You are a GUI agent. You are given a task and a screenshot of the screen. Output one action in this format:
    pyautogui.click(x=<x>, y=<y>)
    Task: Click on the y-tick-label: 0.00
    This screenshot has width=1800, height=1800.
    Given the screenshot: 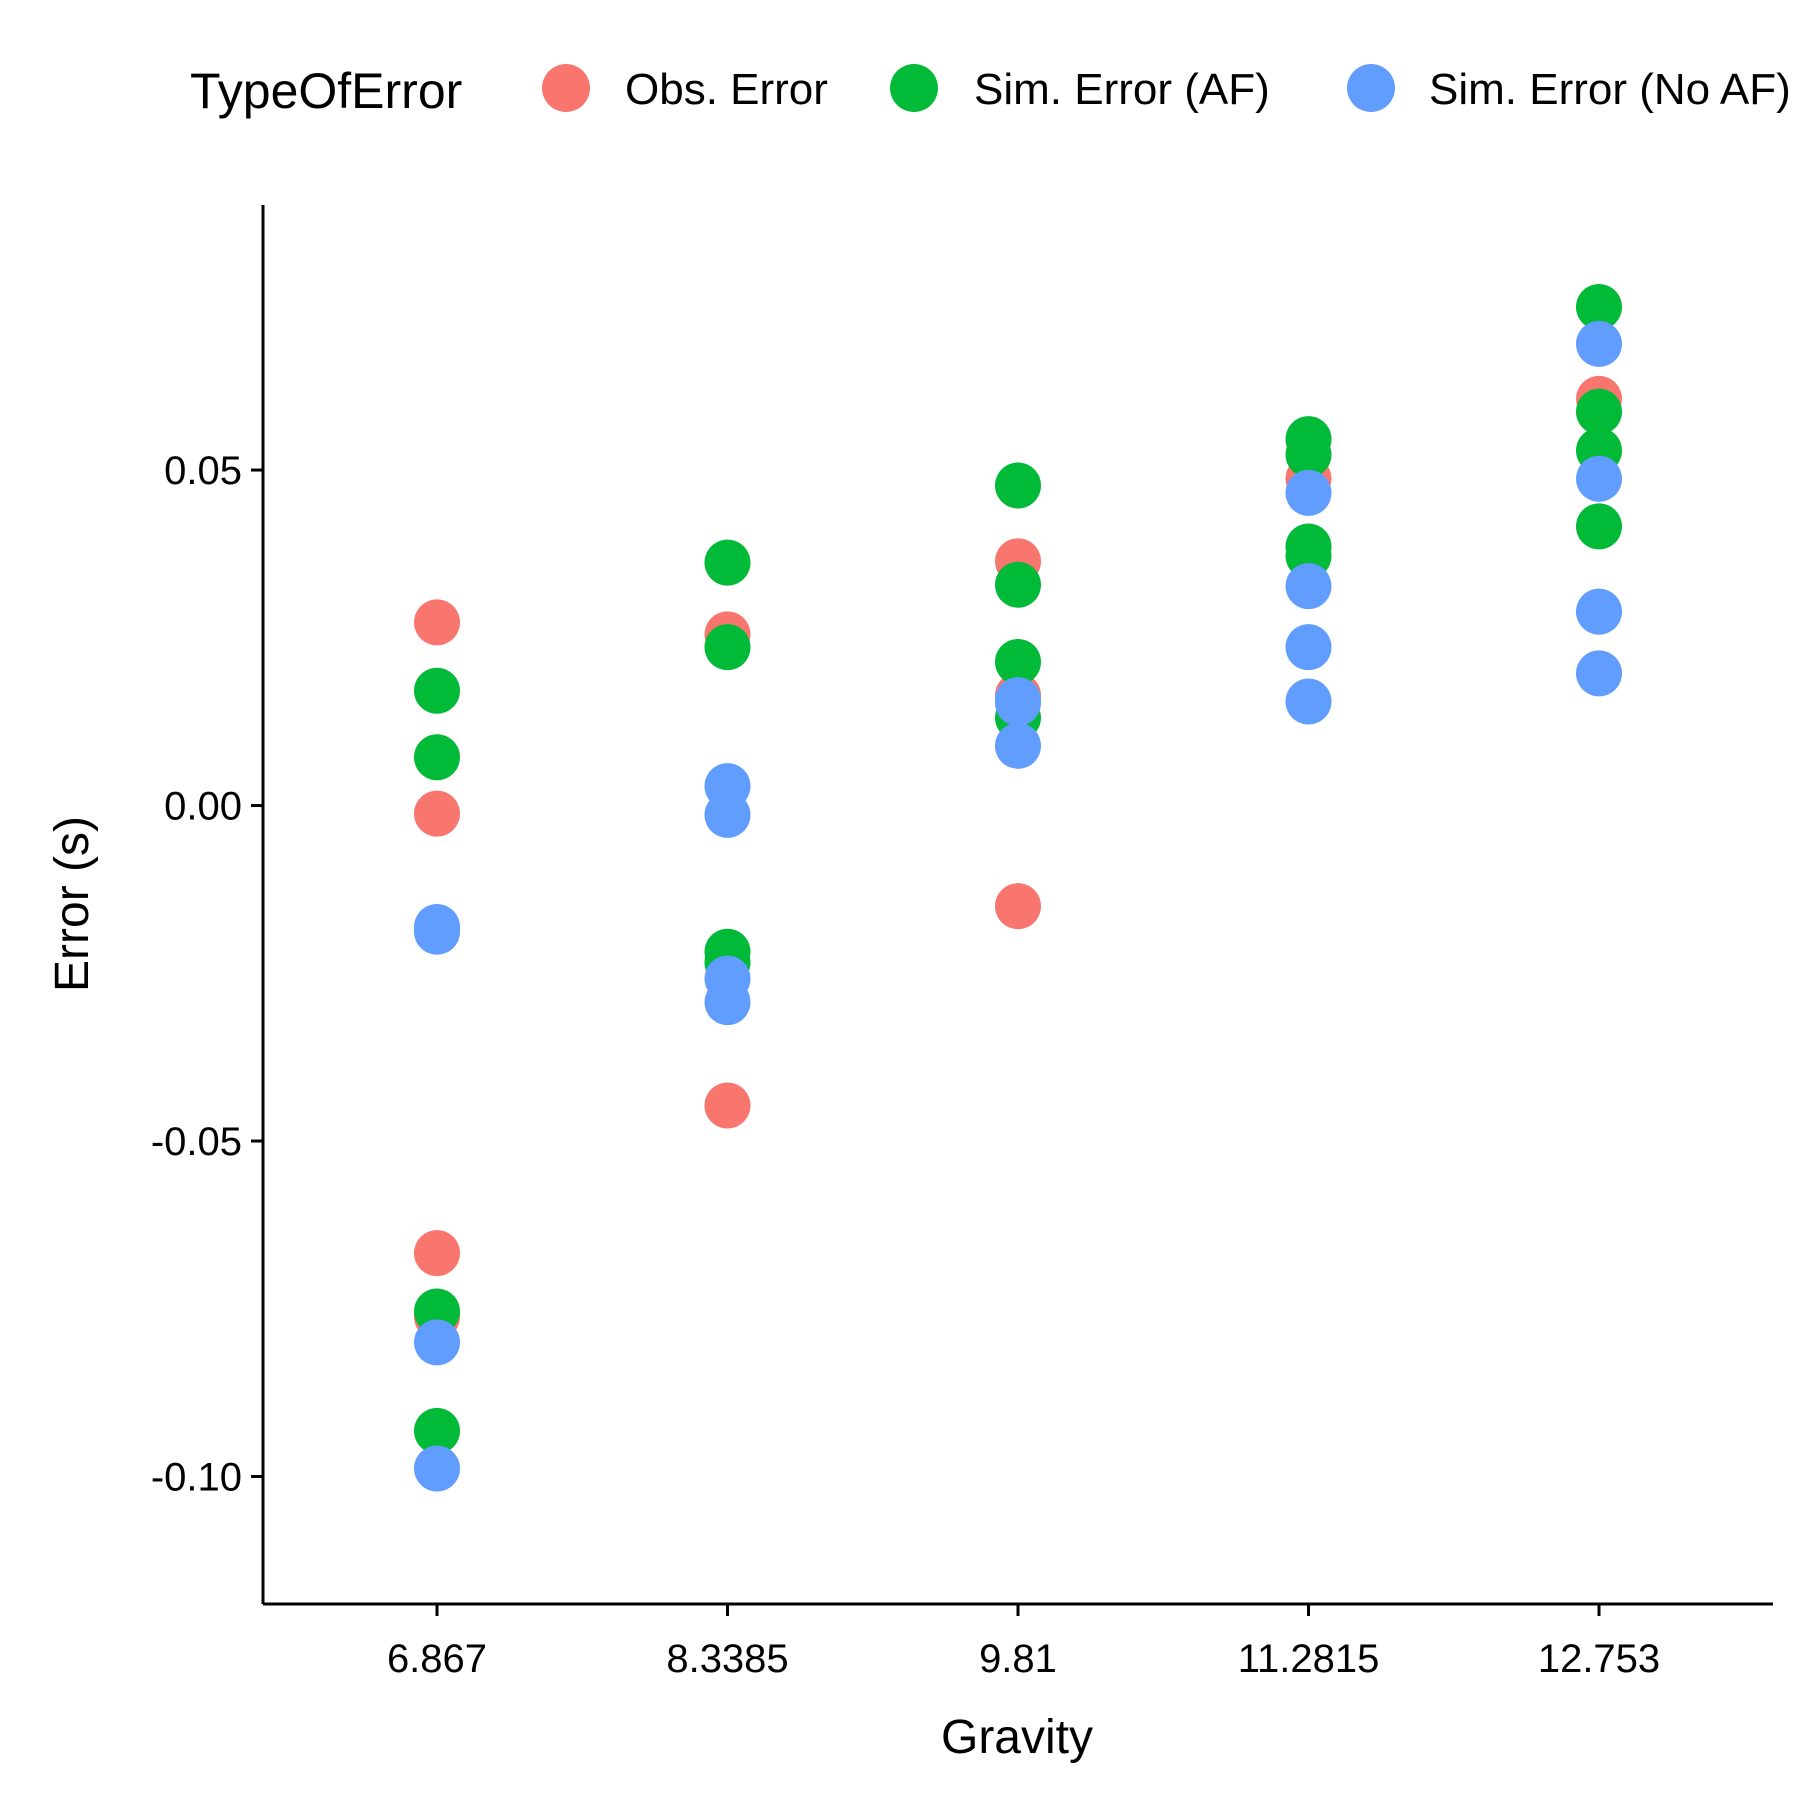 What is the action you would take?
    pyautogui.click(x=203, y=807)
    